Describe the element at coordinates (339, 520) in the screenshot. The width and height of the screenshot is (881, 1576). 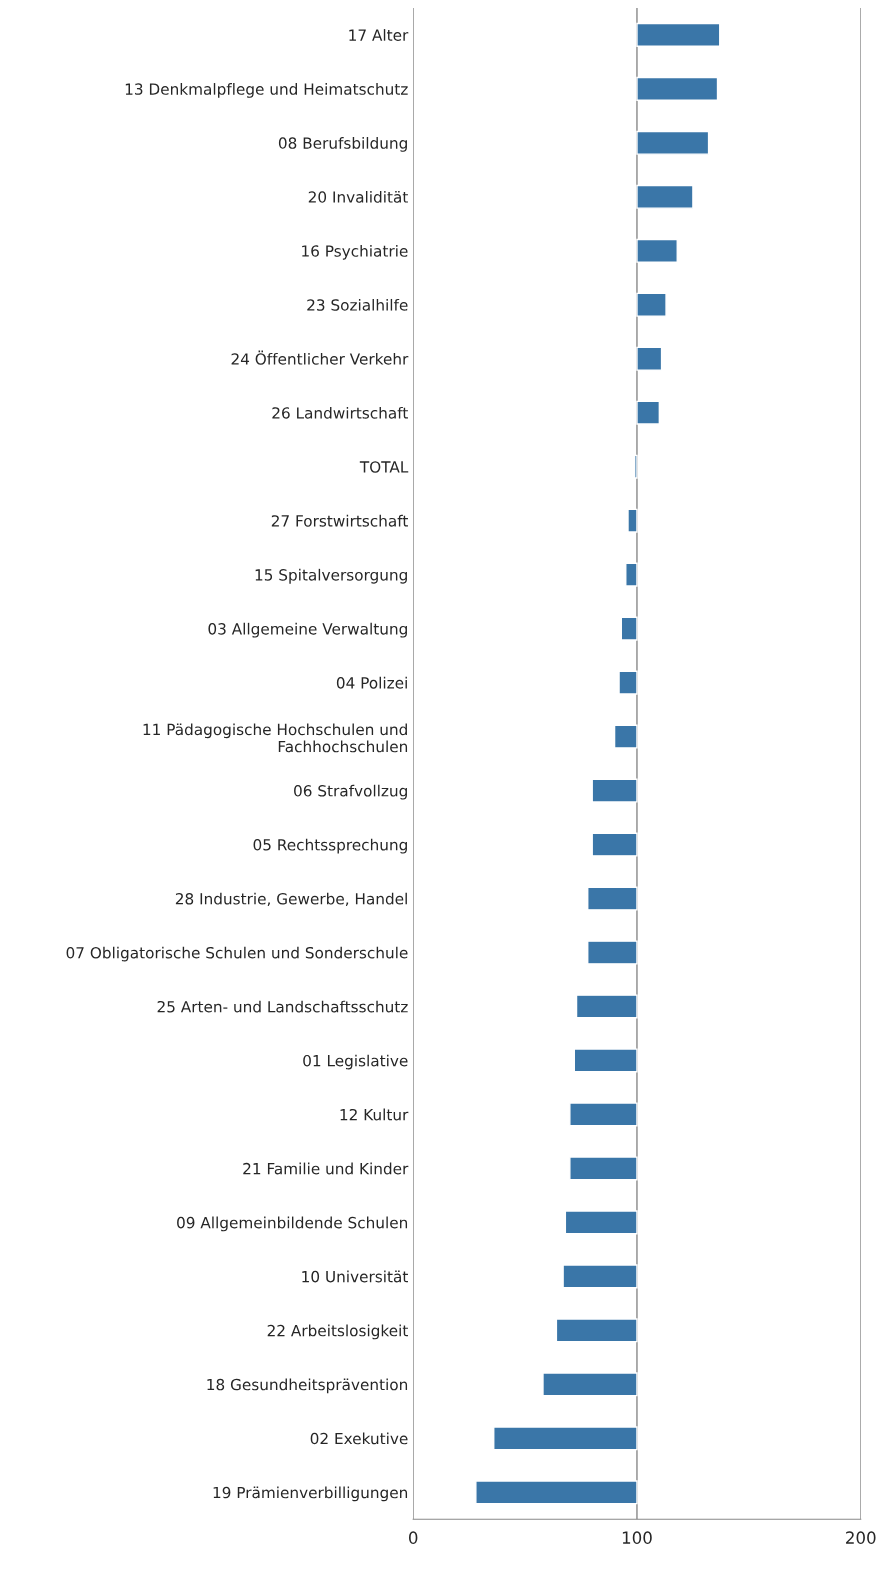
I see `y-tick-label: 27 Forstwirtschaft` at that location.